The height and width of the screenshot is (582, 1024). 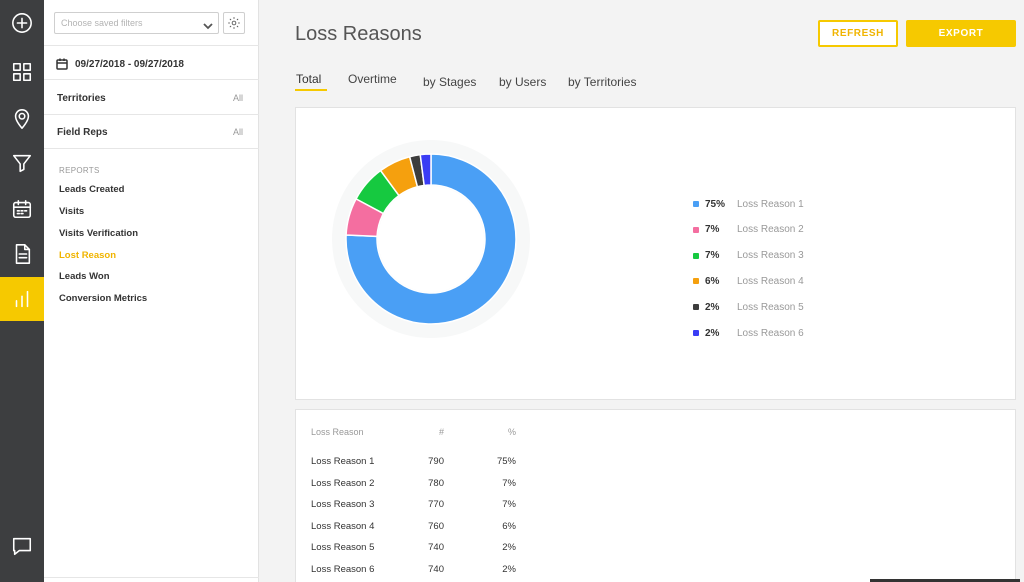 I want to click on filter-label: Territories, so click(x=81, y=98).